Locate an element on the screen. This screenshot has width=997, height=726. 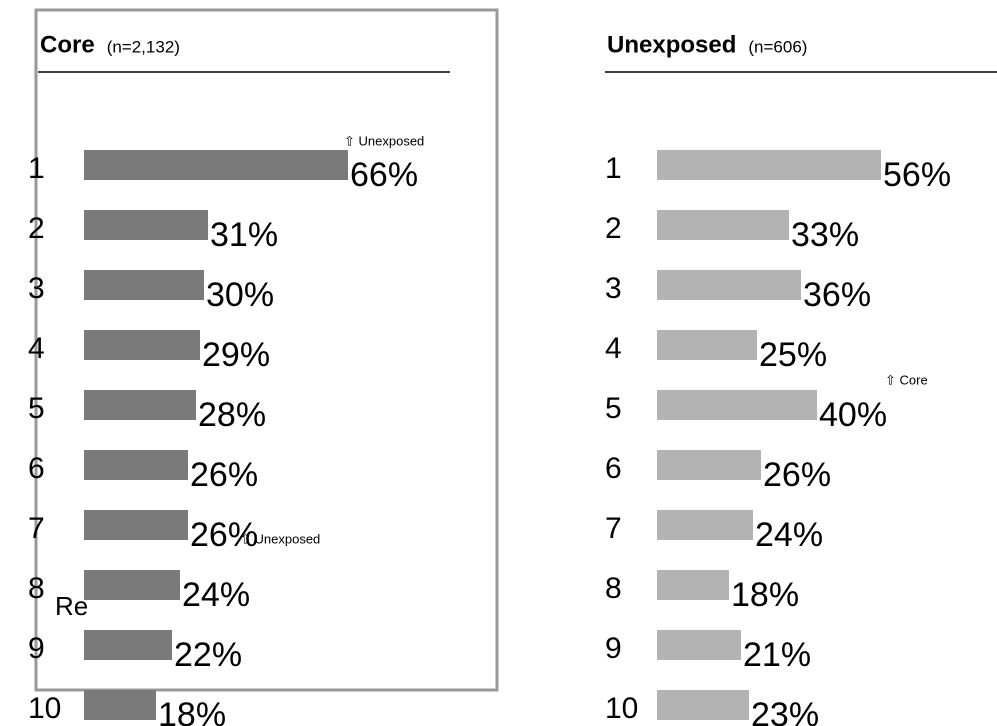
value-label: 66% is located at coordinates (384, 175).